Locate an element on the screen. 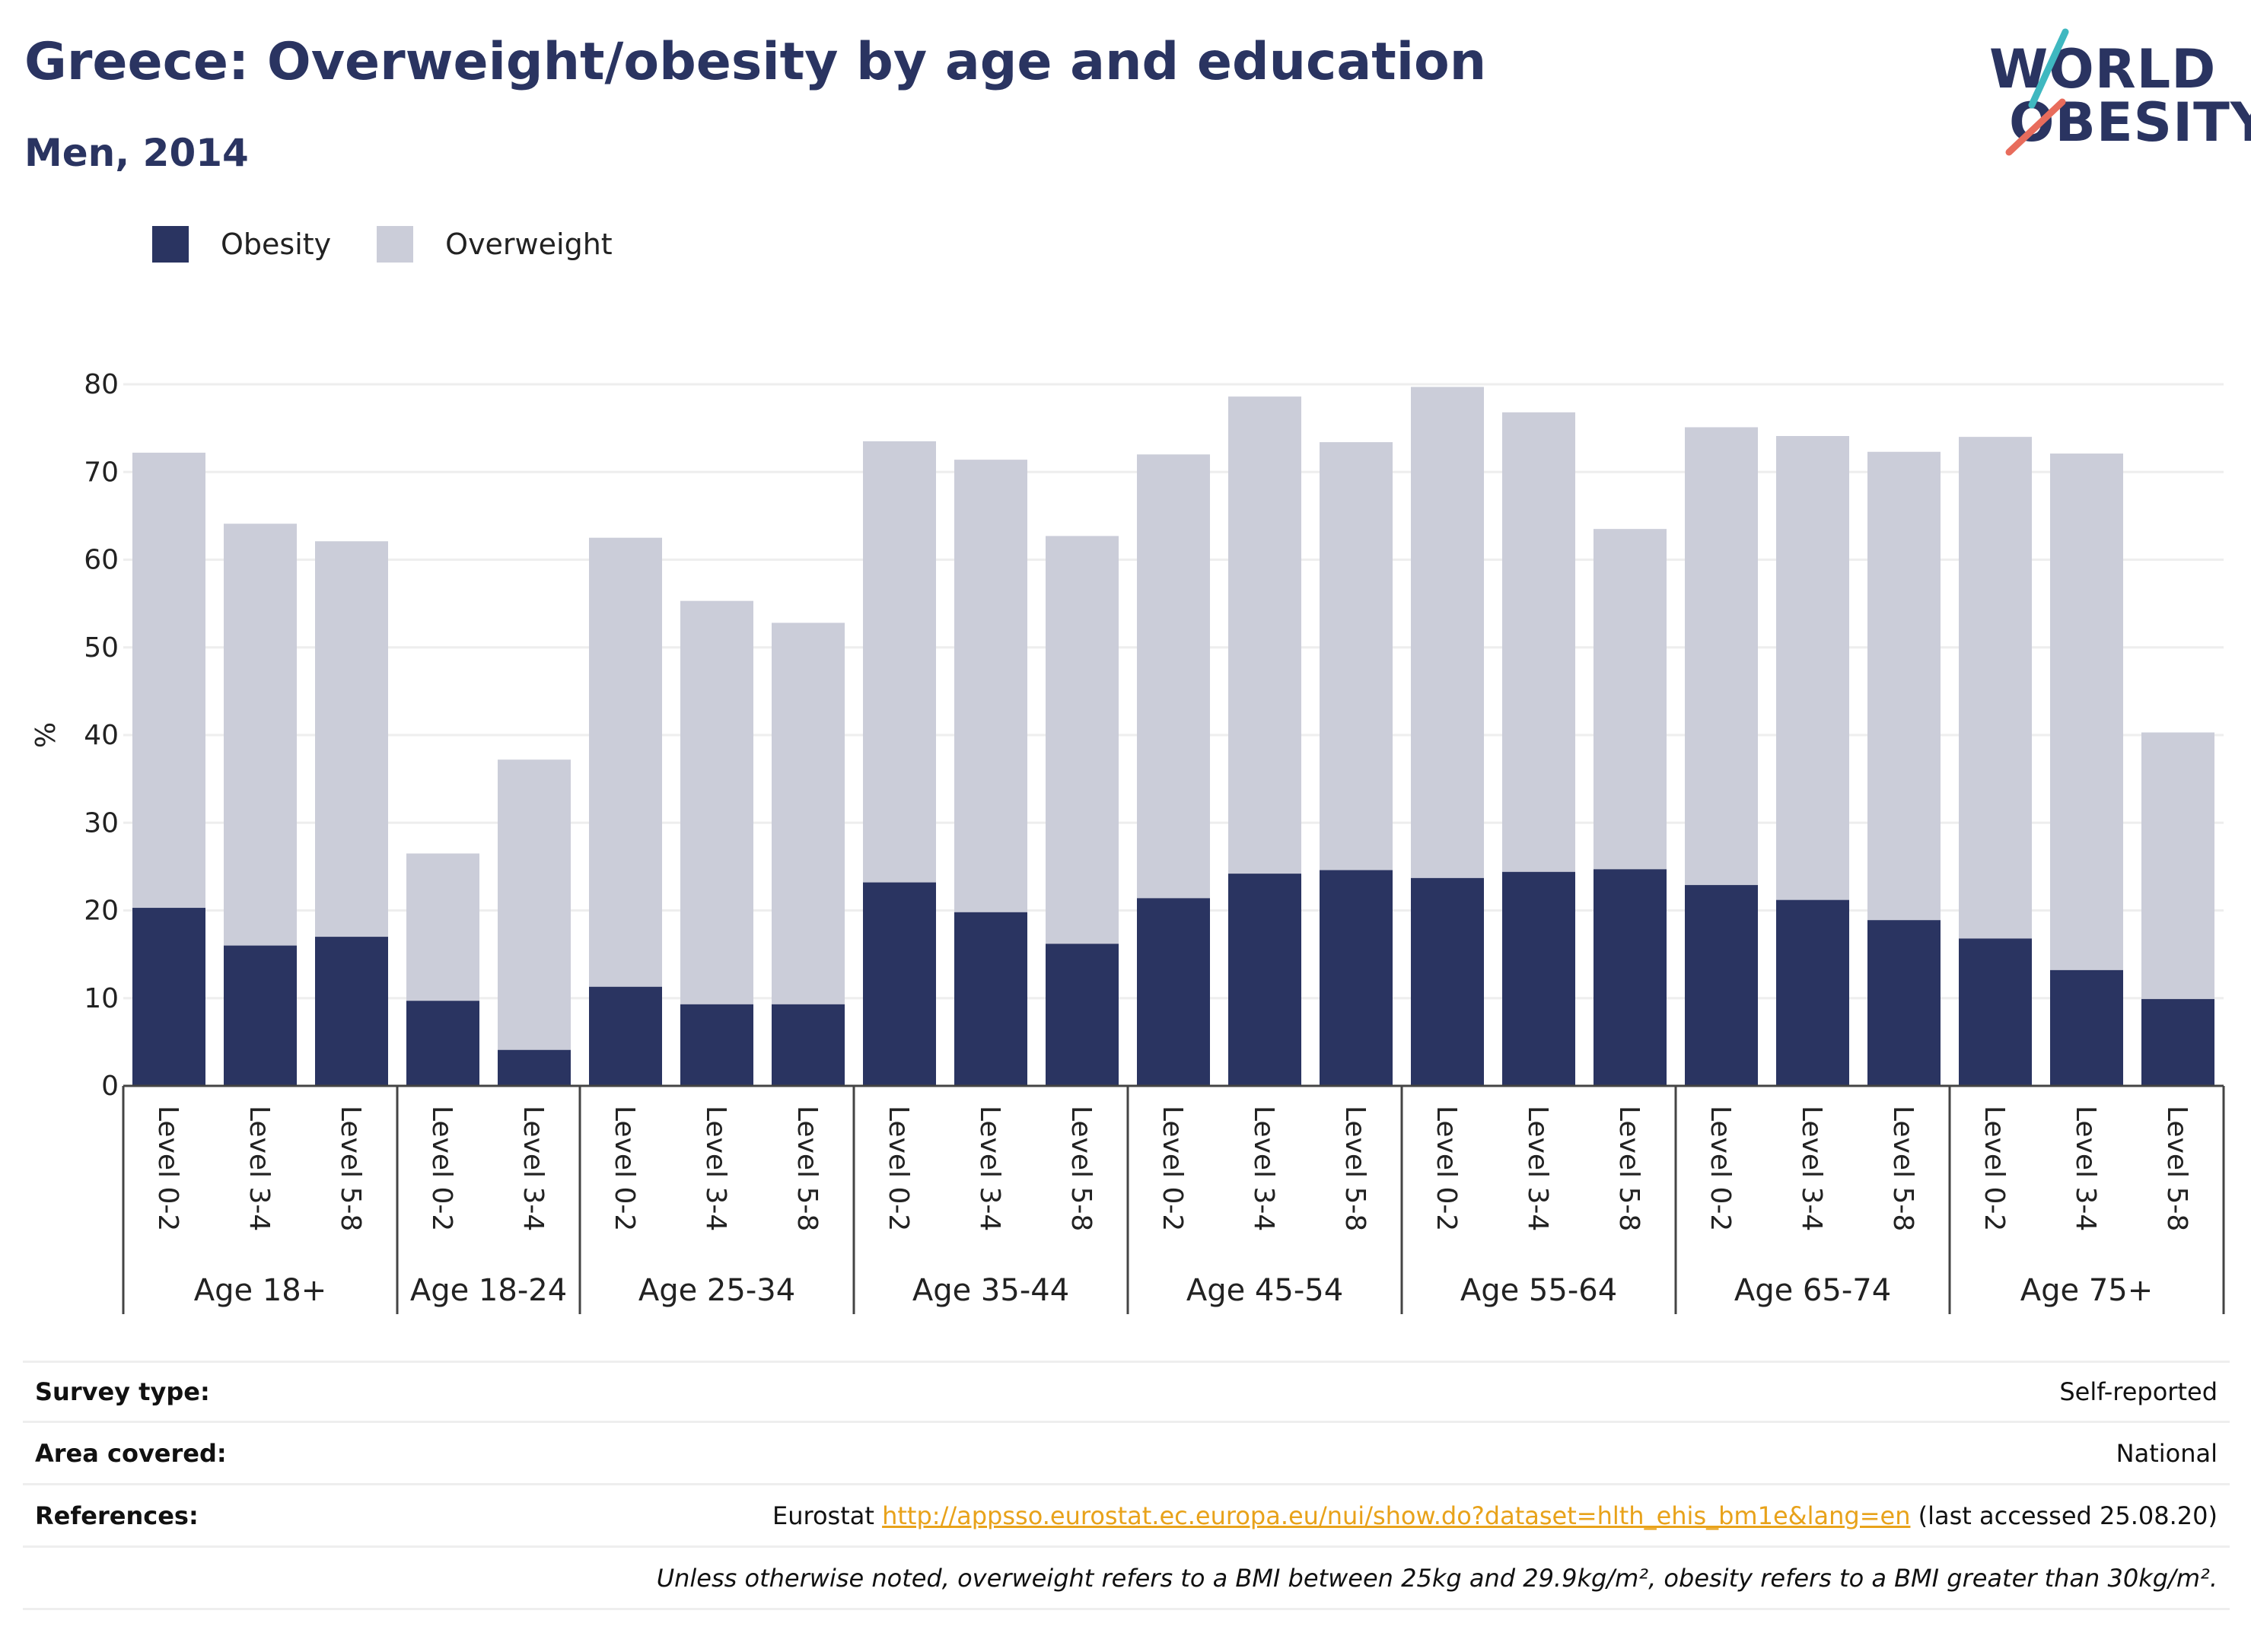 The height and width of the screenshot is (1652, 2251). group-label: Age 45-54 is located at coordinates (1264, 1290).